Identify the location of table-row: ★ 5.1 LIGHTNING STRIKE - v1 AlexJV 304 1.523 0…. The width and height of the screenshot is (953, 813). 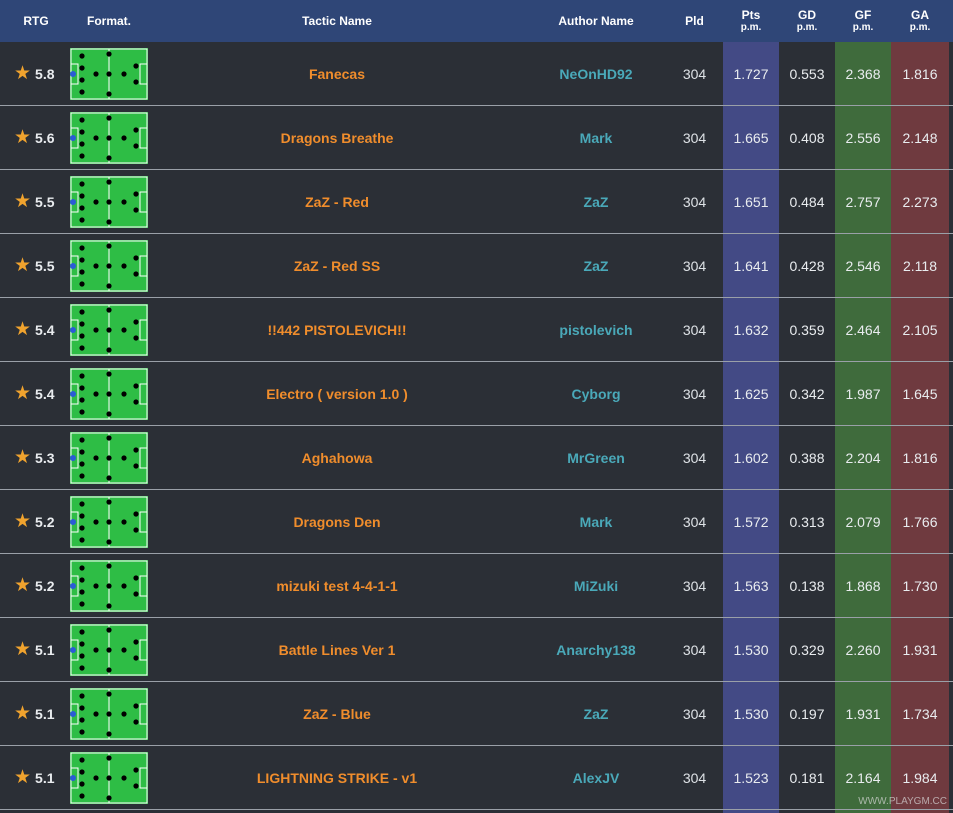
(476, 778).